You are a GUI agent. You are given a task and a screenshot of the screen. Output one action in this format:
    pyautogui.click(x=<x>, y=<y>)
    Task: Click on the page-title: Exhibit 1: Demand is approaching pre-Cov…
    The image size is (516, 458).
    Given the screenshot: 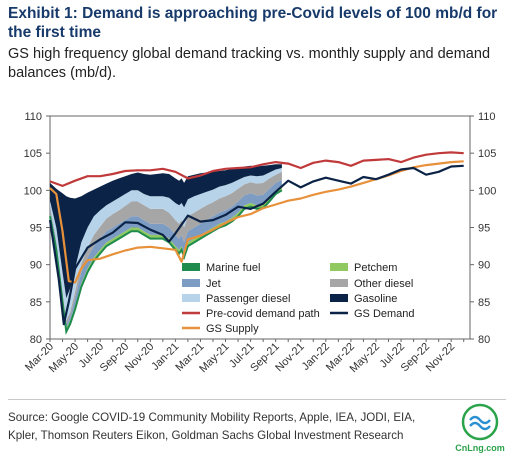 What is the action you would take?
    pyautogui.click(x=253, y=23)
    